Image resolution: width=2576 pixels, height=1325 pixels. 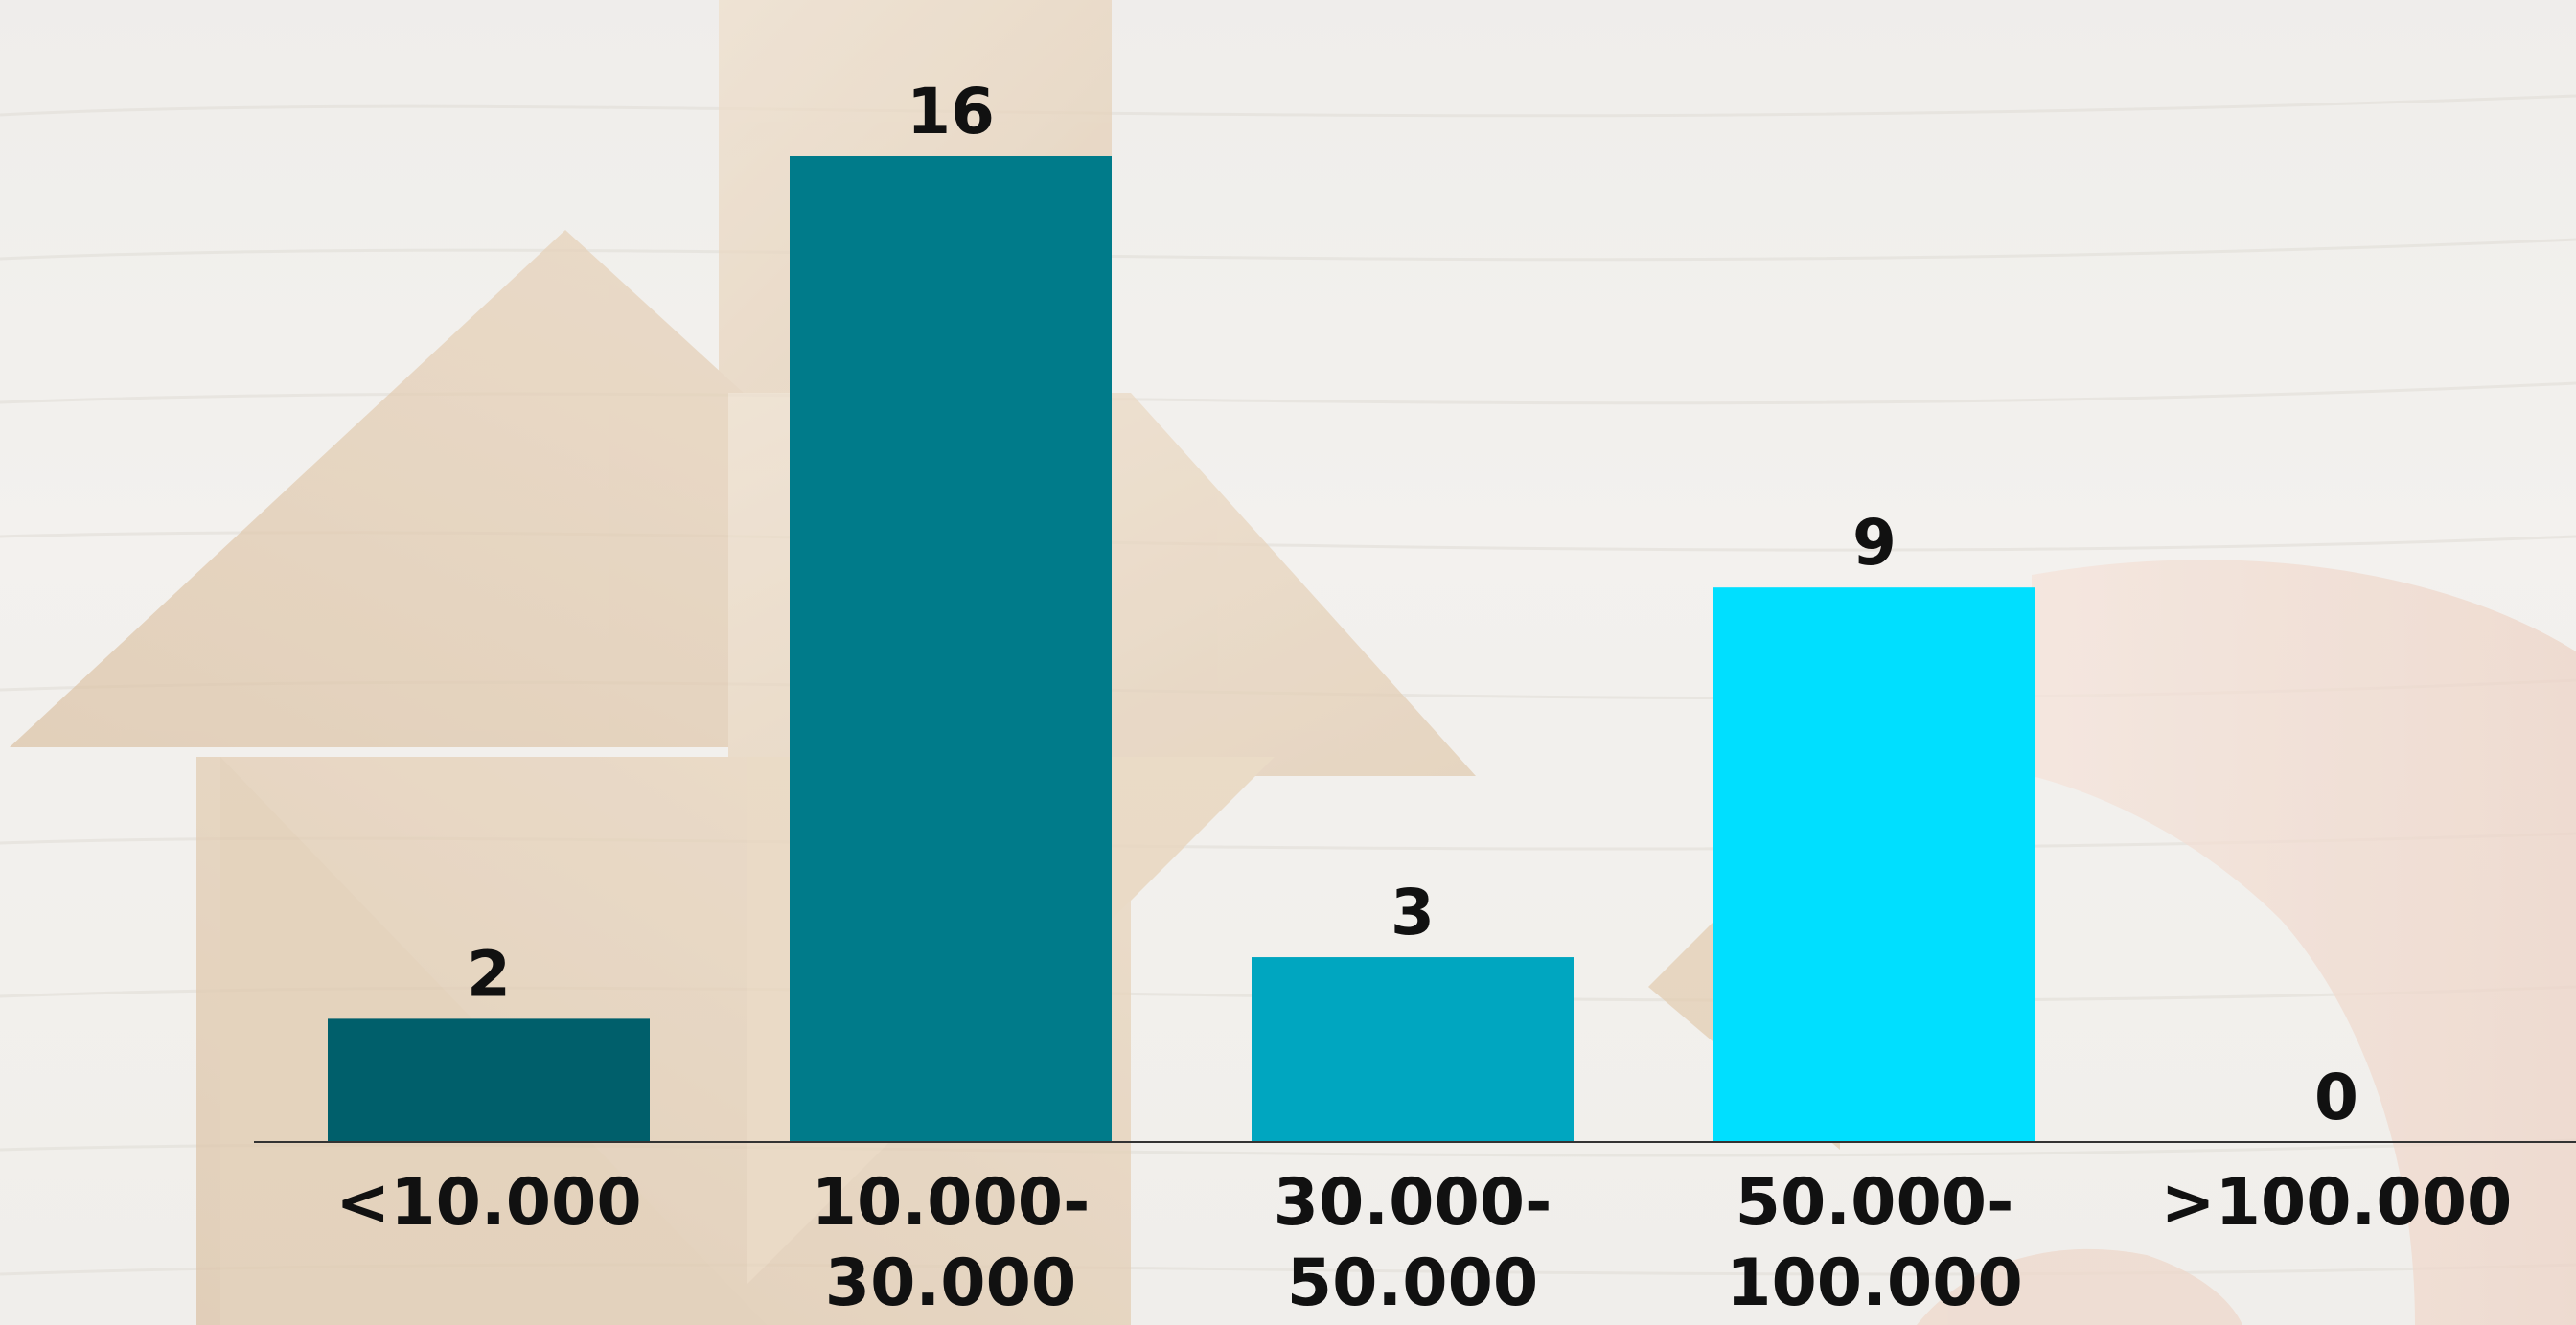 What do you see at coordinates (2337, 1203) in the screenshot?
I see `category-label-5: >100.000` at bounding box center [2337, 1203].